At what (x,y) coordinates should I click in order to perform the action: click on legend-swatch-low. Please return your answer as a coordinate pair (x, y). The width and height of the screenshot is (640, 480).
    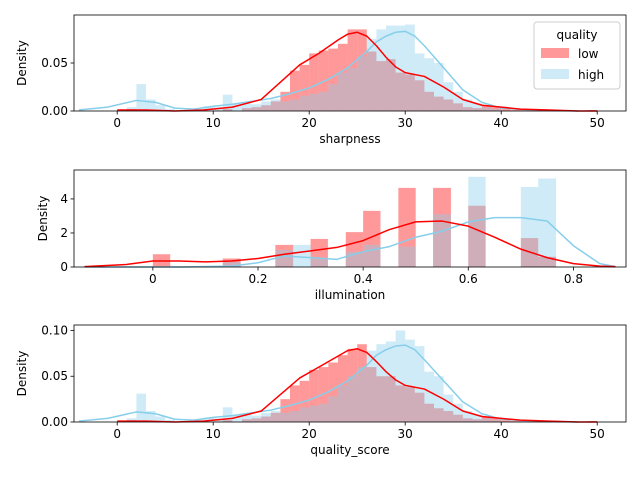
    Looking at the image, I should click on (555, 53).